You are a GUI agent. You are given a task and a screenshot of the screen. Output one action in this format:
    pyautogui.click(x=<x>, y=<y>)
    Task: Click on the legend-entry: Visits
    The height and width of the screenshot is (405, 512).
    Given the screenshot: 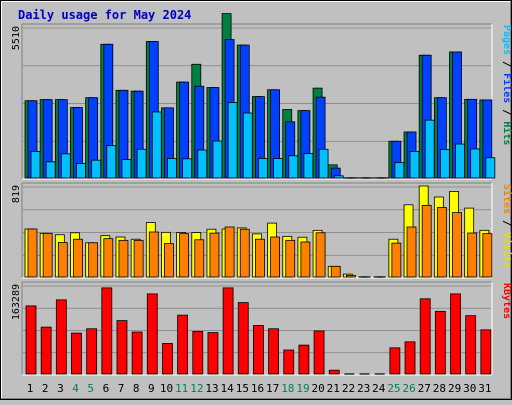 What is the action you would take?
    pyautogui.click(x=506, y=250)
    